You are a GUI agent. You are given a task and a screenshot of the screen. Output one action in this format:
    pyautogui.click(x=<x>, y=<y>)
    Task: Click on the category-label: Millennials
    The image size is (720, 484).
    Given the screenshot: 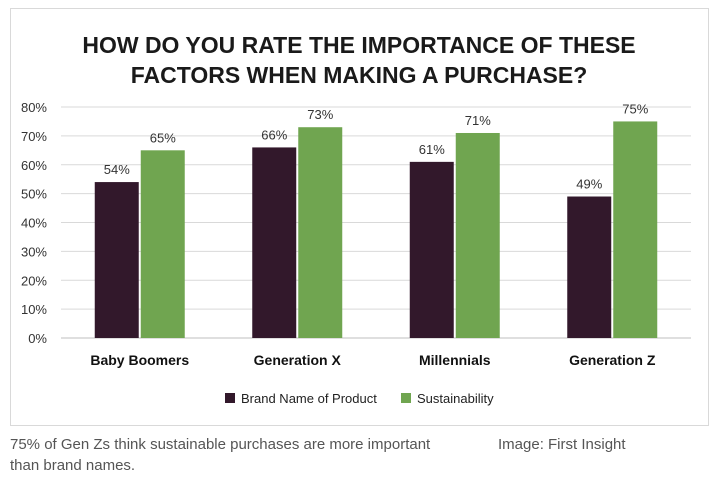 What is the action you would take?
    pyautogui.click(x=455, y=360)
    